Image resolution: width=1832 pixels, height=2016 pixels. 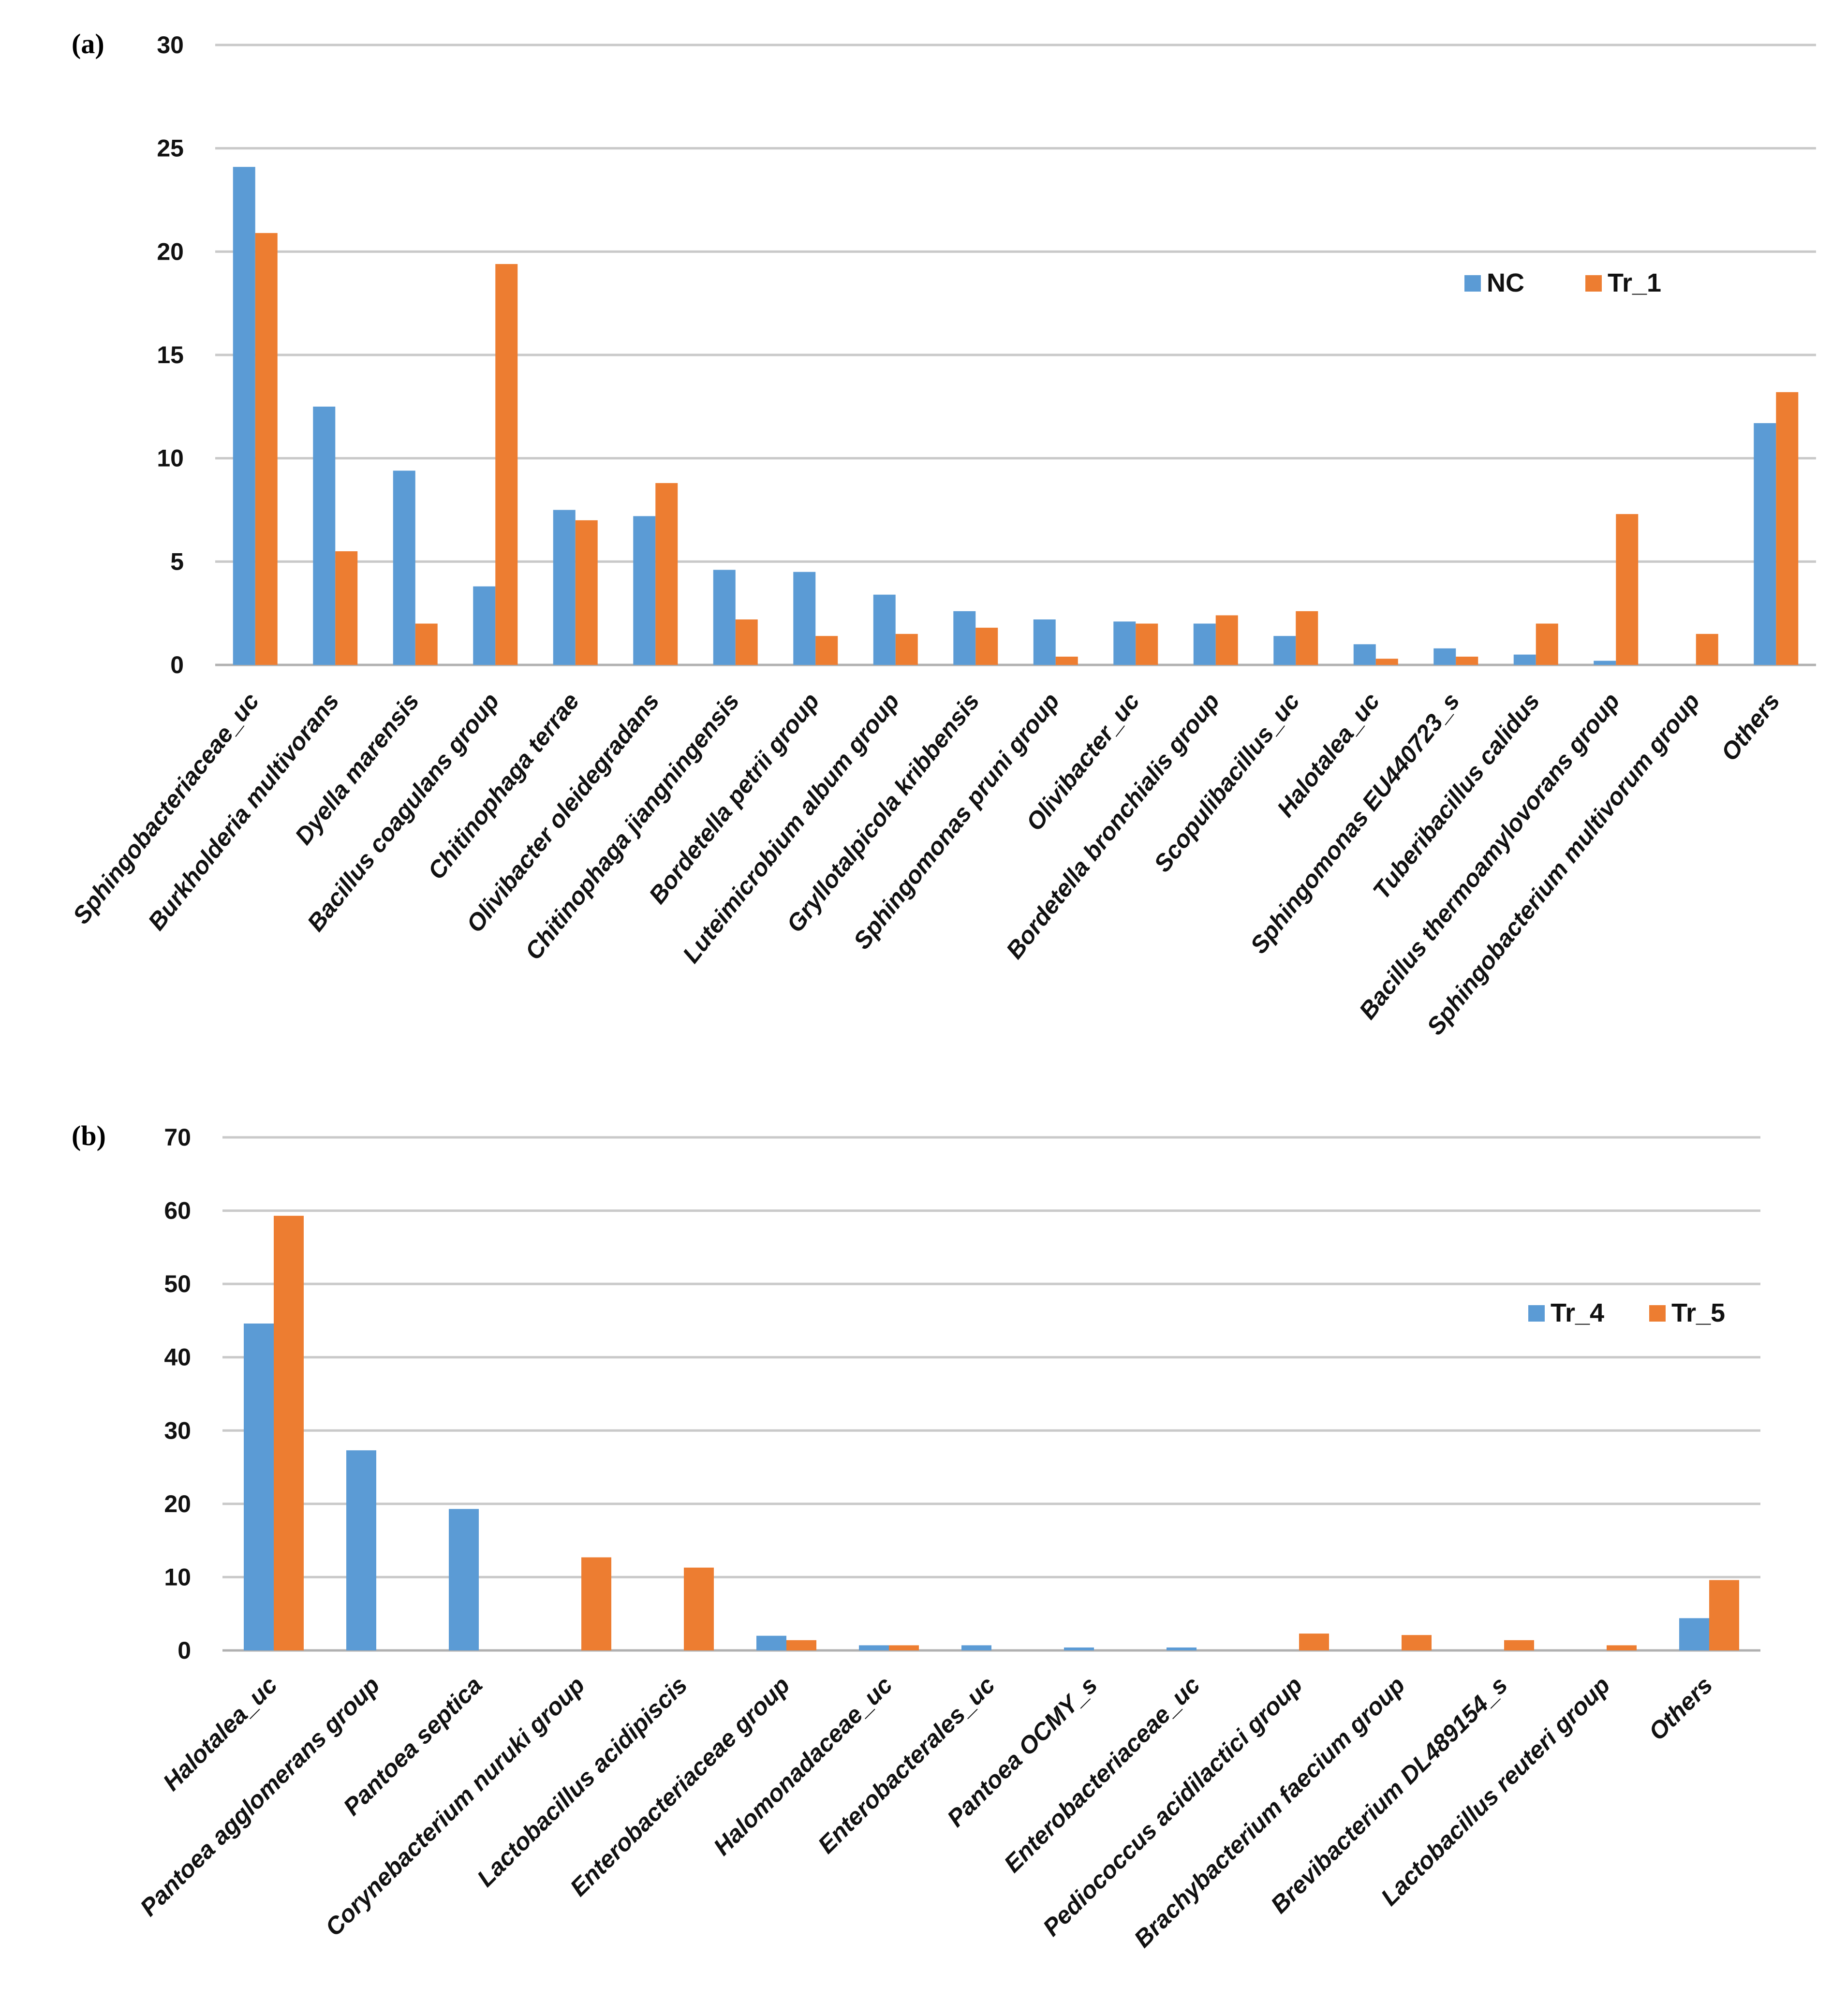 What do you see at coordinates (746, 642) in the screenshot?
I see `bar-tr-1-chitinophaga-jiangningensis` at bounding box center [746, 642].